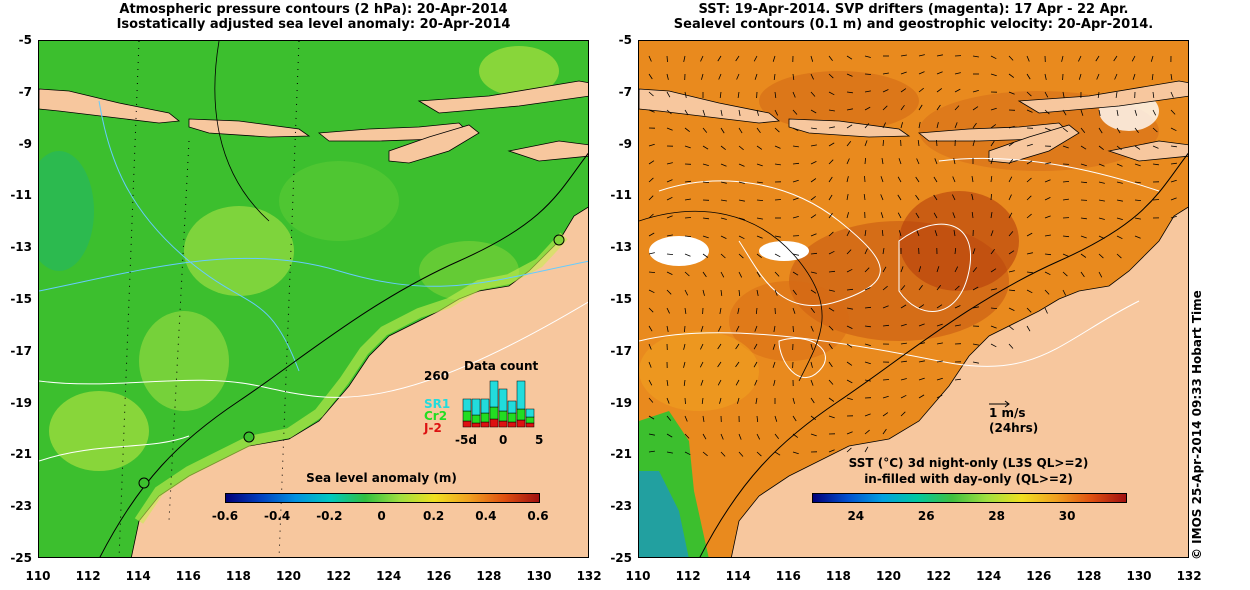  I want to click on sst-colorbar, so click(969, 498).